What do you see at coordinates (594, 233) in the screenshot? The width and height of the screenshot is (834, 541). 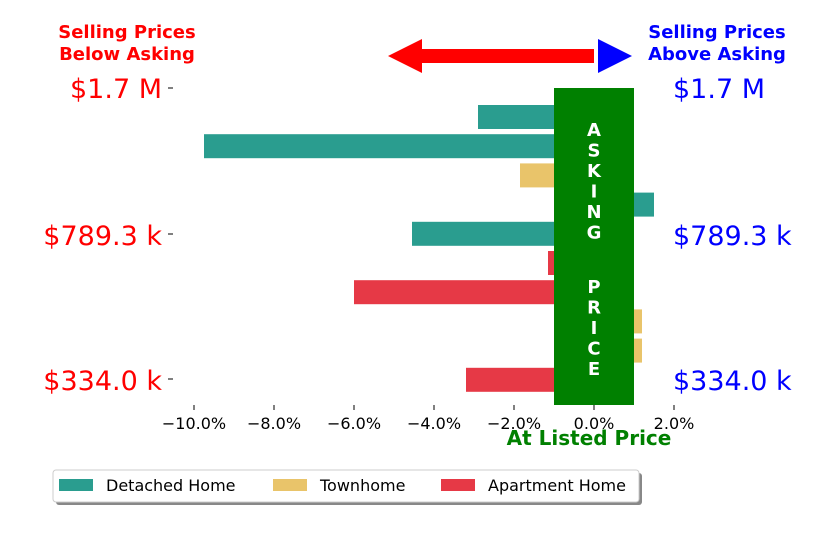 I see `asking-letter-6: G` at bounding box center [594, 233].